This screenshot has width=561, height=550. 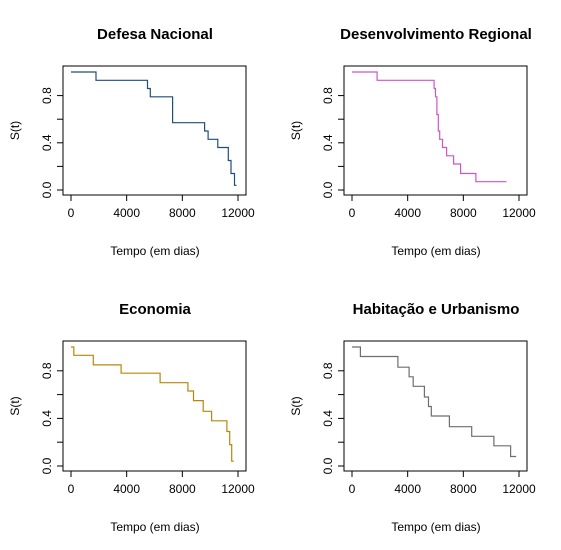 I want to click on chart-title: Defesa Nacional, so click(x=155, y=34).